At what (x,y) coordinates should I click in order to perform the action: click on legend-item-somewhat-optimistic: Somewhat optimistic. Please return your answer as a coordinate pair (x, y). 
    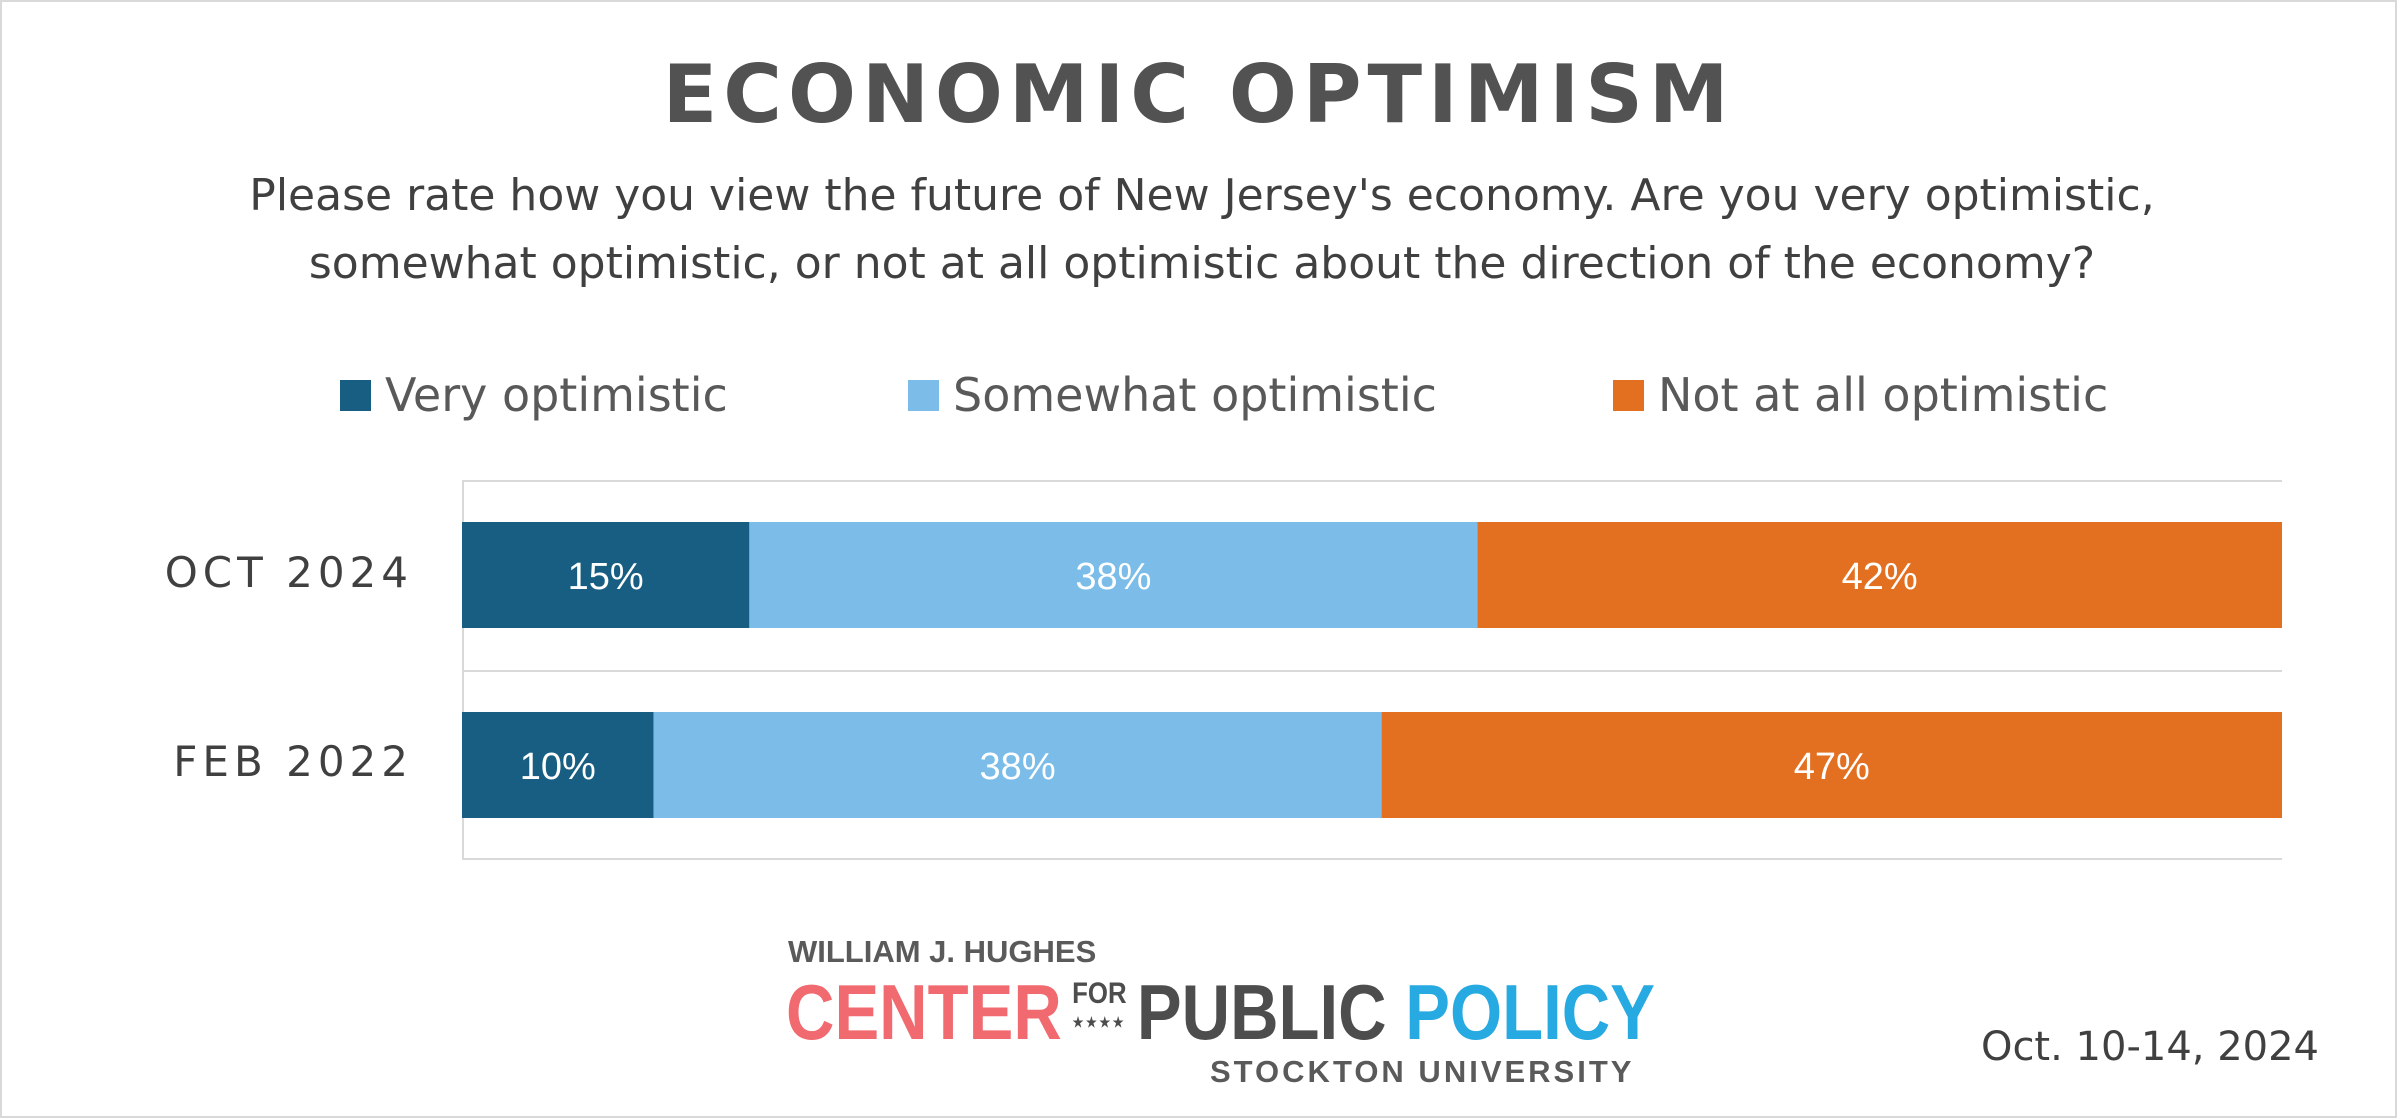
    Looking at the image, I should click on (1172, 395).